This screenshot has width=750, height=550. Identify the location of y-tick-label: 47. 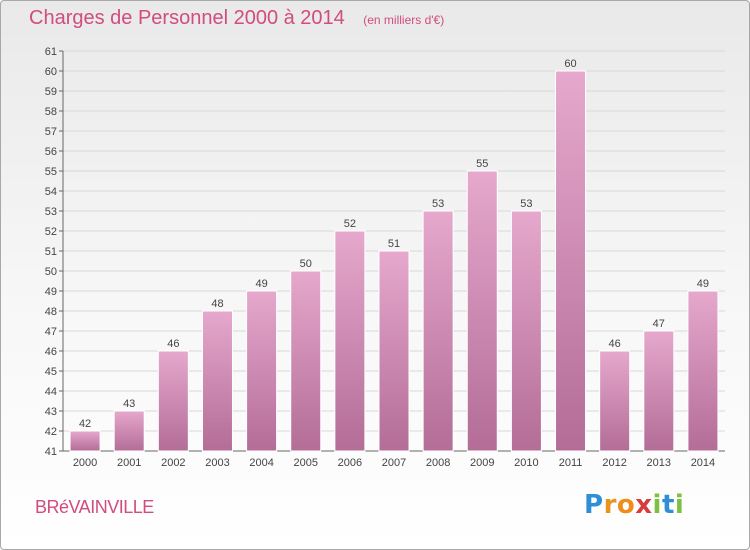
(51, 332).